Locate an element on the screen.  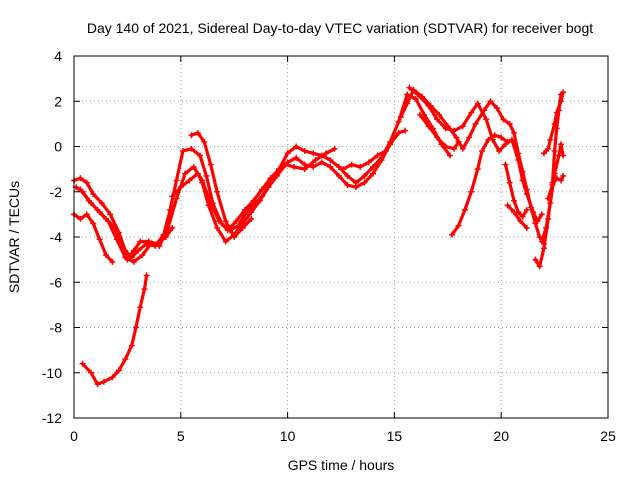
y-tick-label: -2 is located at coordinates (56, 192).